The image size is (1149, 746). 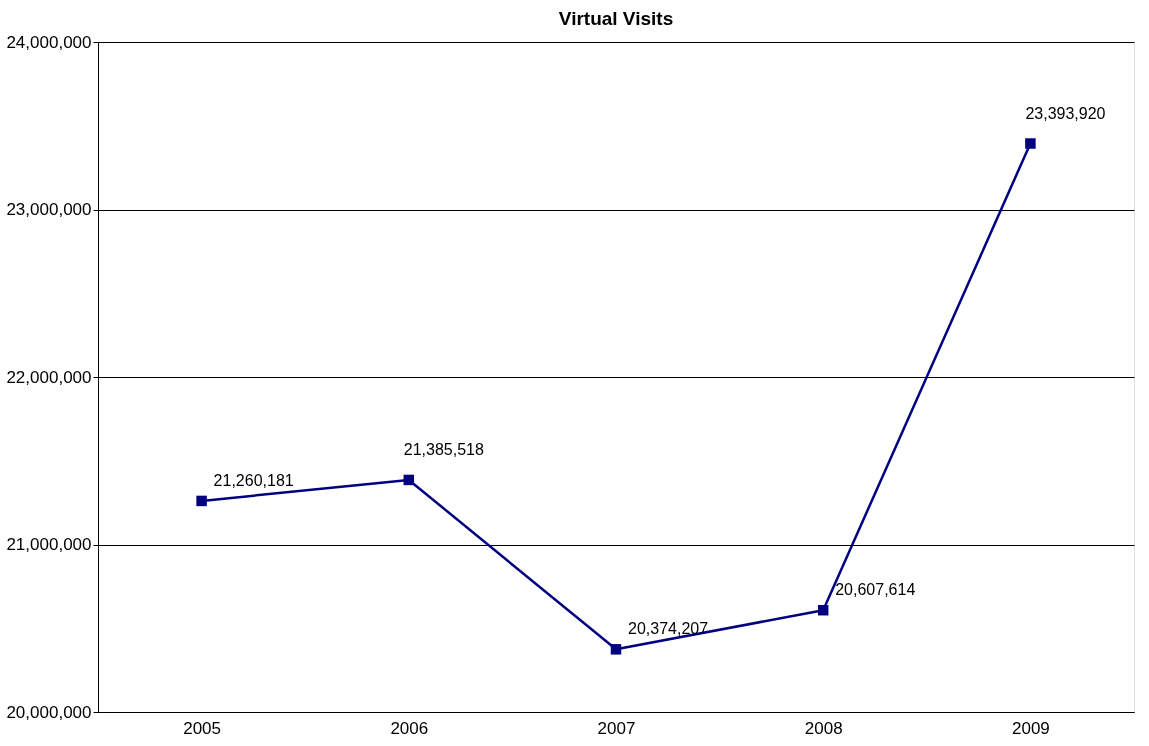 I want to click on x-tick-label: 2008, so click(x=823, y=728).